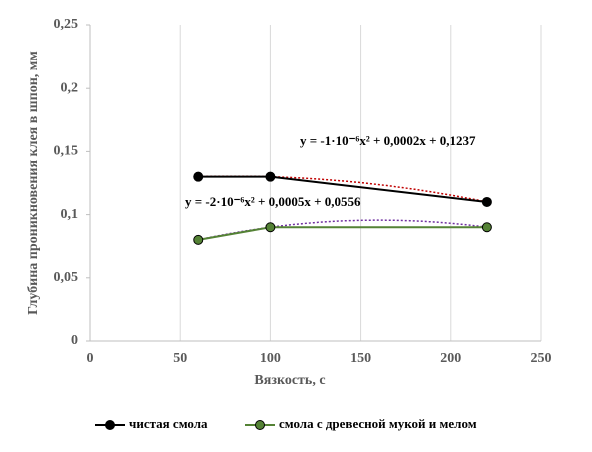  I want to click on y-tick-label: 0,15, so click(66, 151).